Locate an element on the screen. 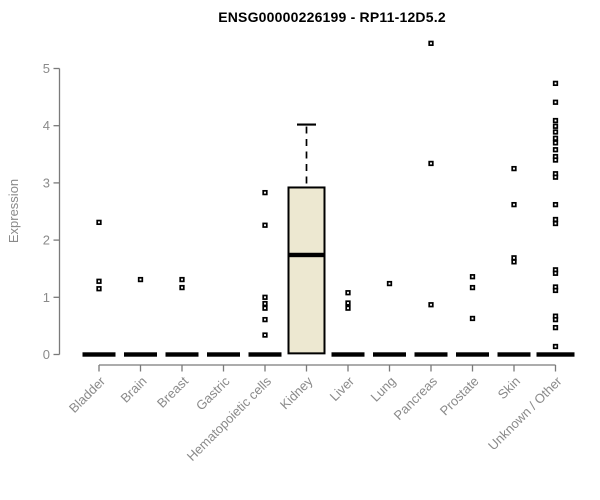 The image size is (600, 500). x-category-label: Bladder is located at coordinates (87, 394).